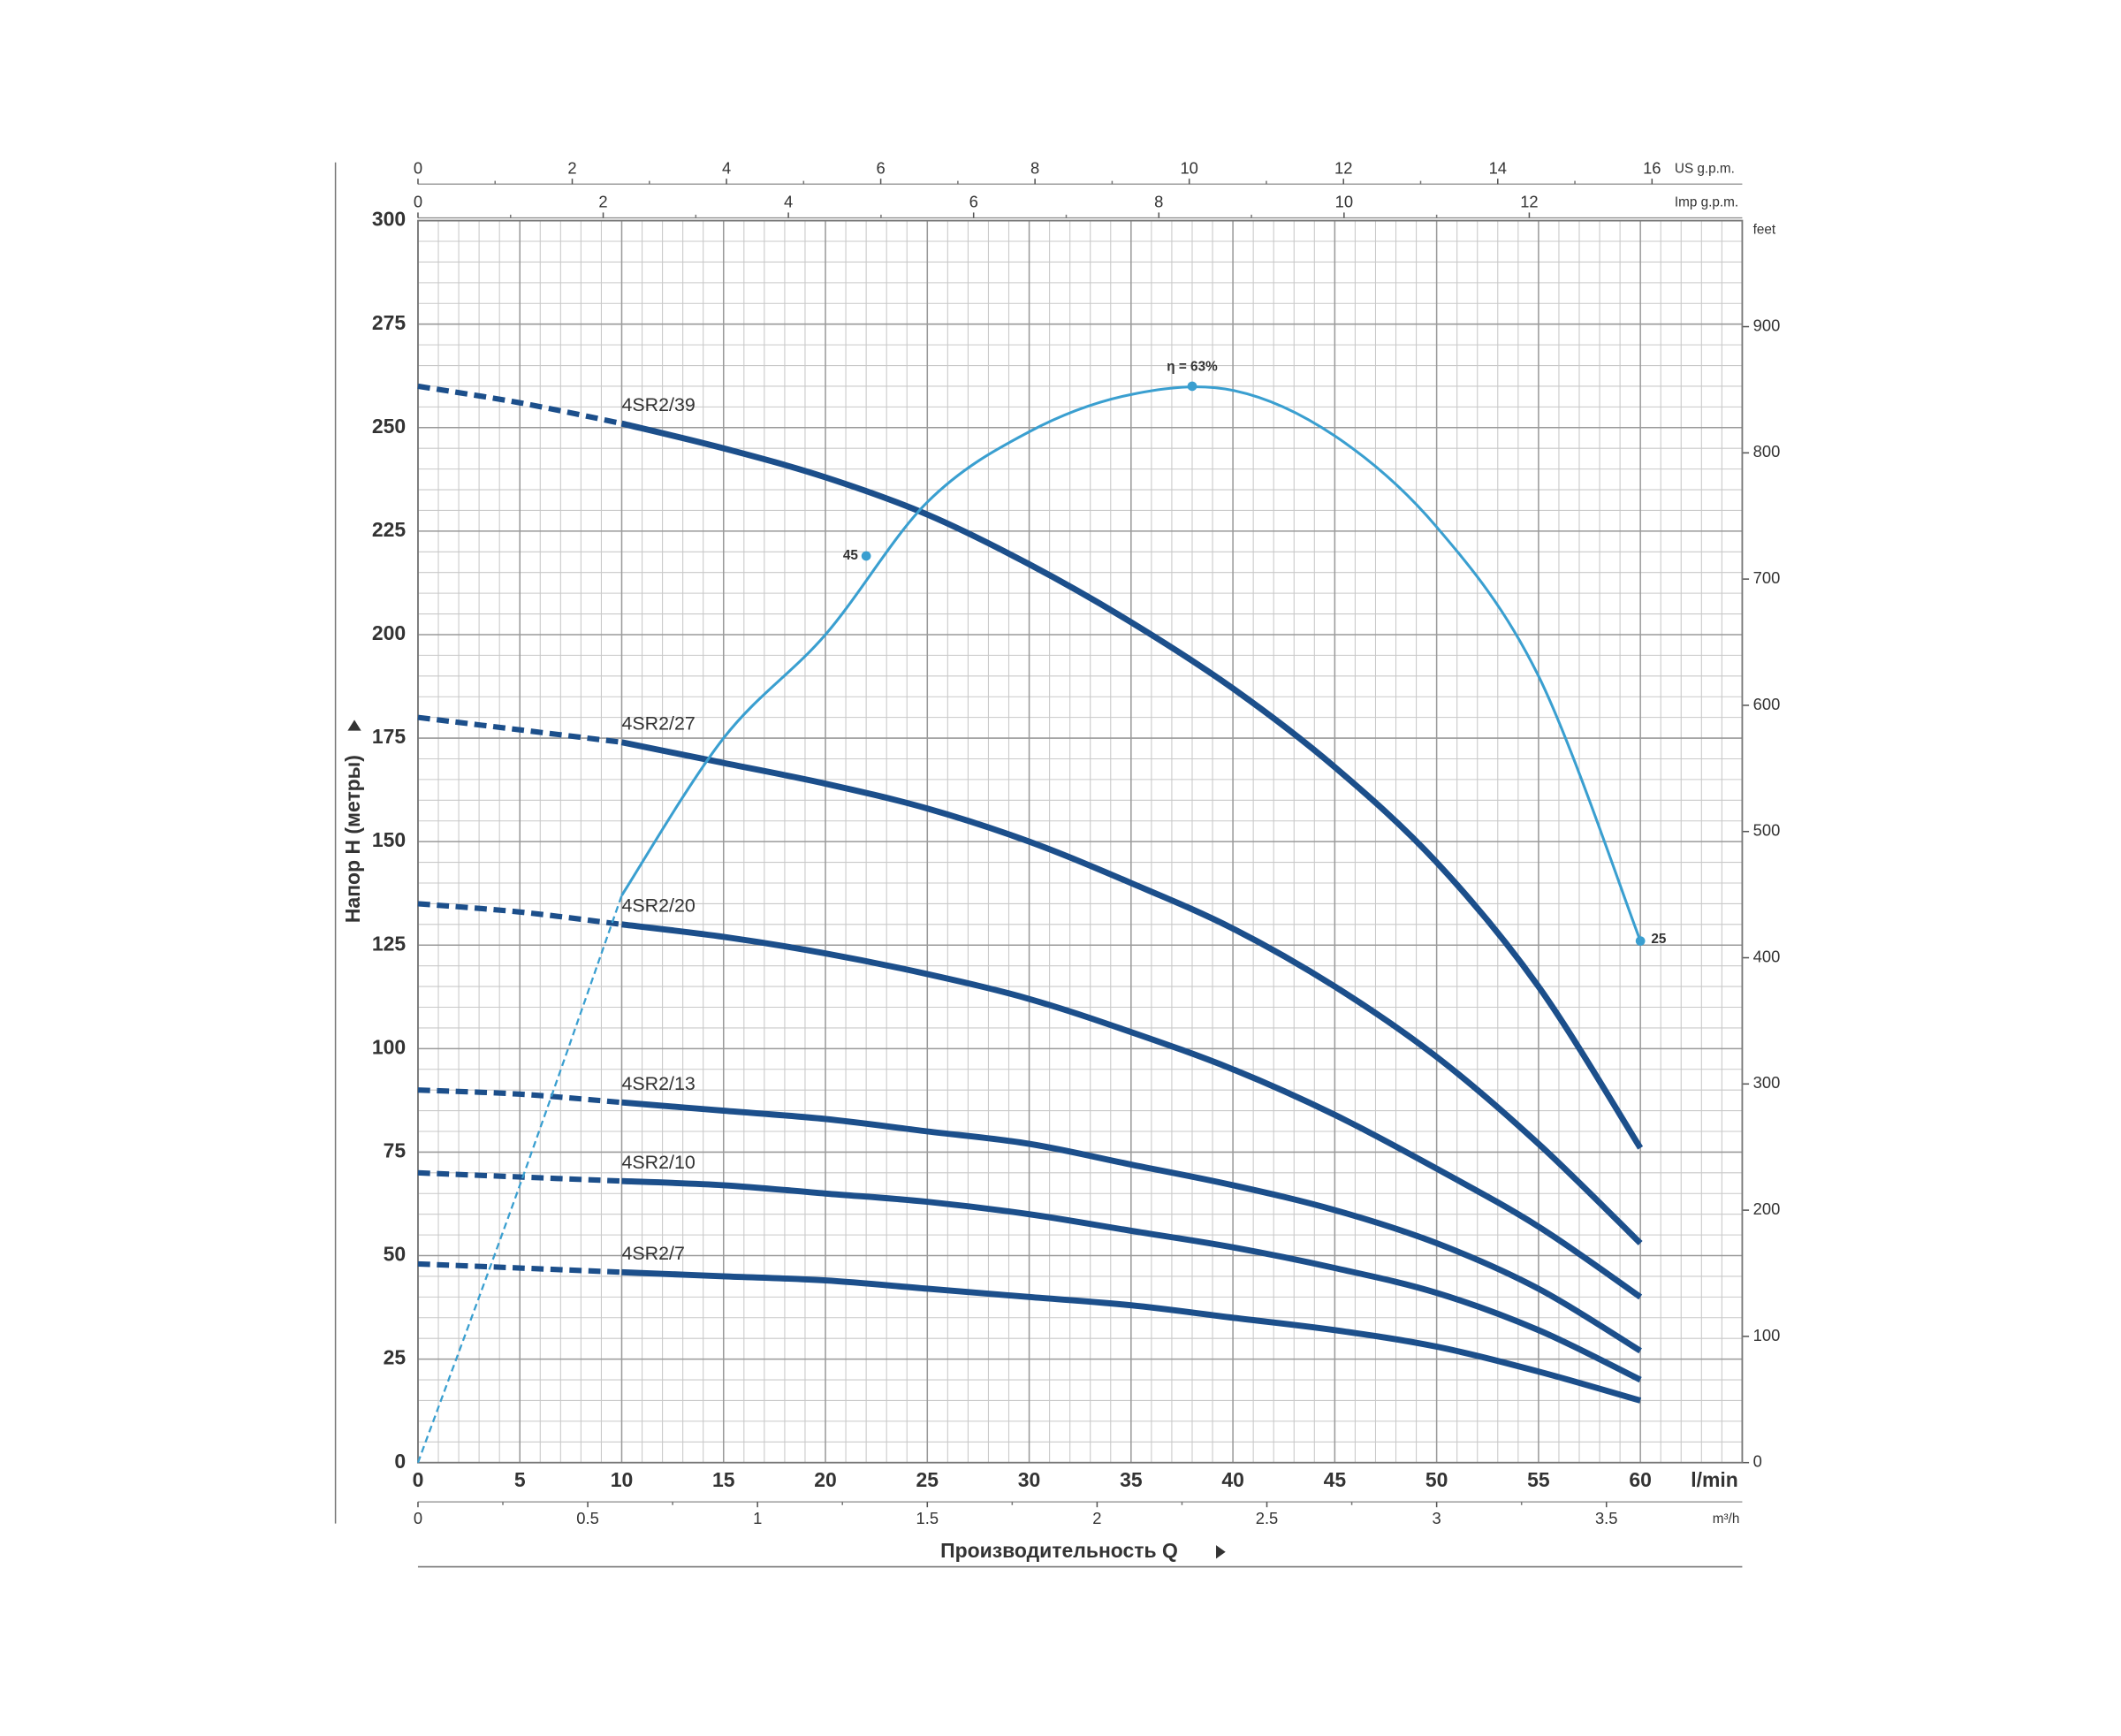  What do you see at coordinates (400, 1462) in the screenshot?
I see `y-tick-label: 0` at bounding box center [400, 1462].